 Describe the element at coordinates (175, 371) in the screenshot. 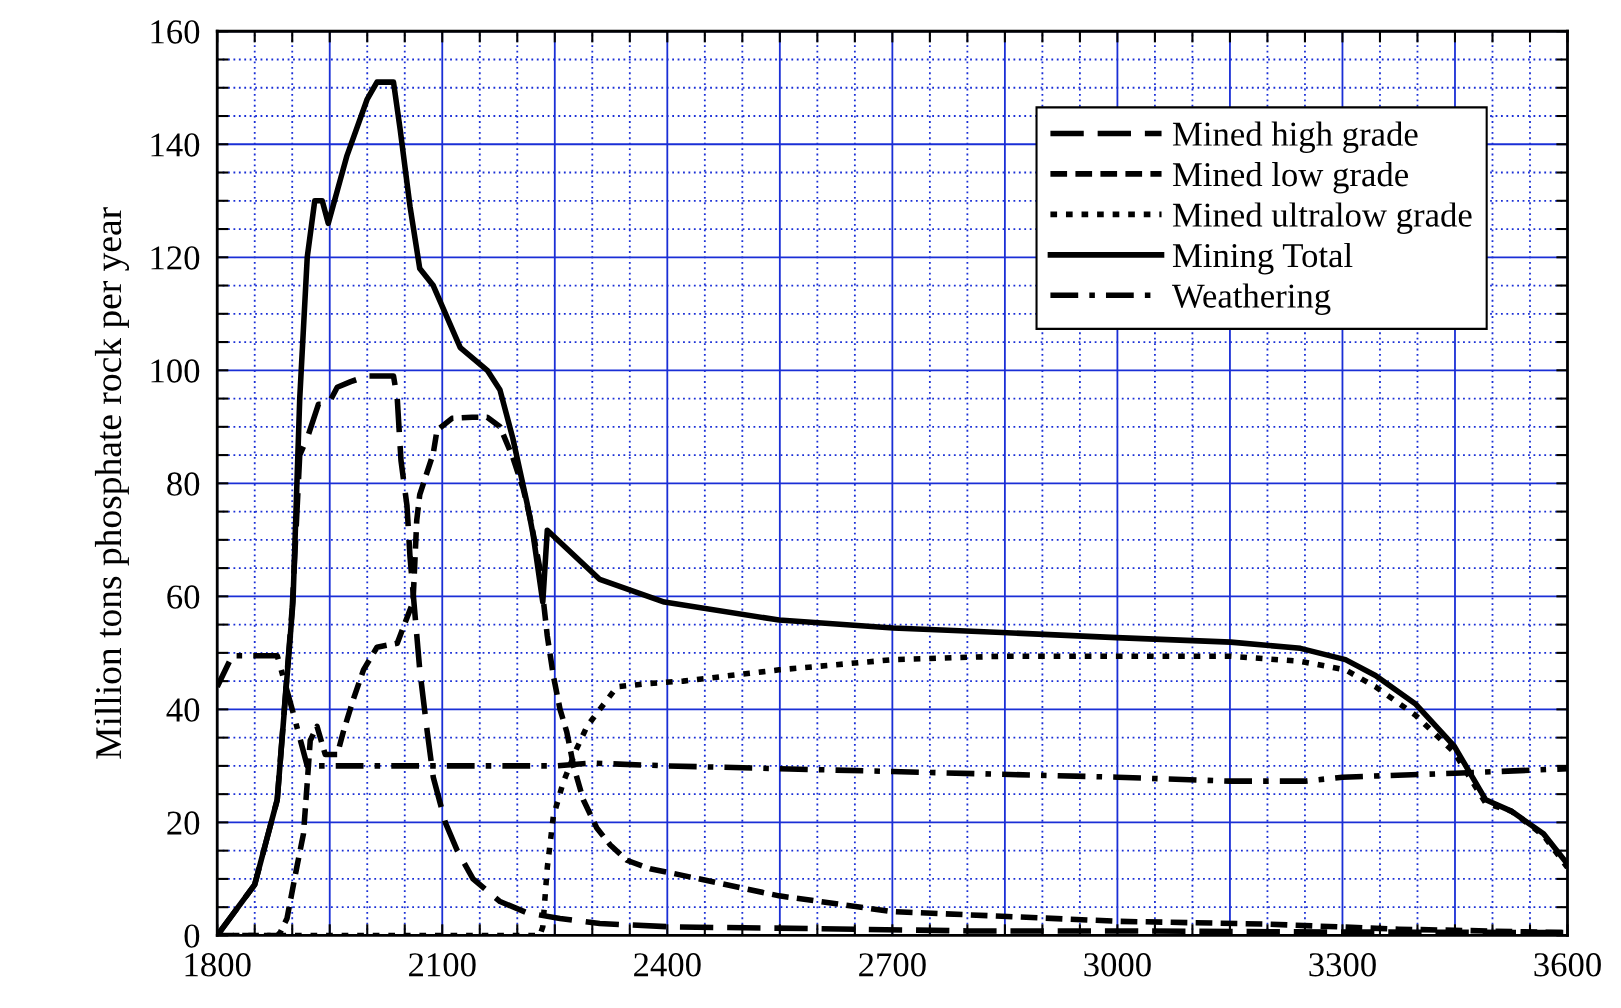

I see `y-tick-label: 100` at that location.